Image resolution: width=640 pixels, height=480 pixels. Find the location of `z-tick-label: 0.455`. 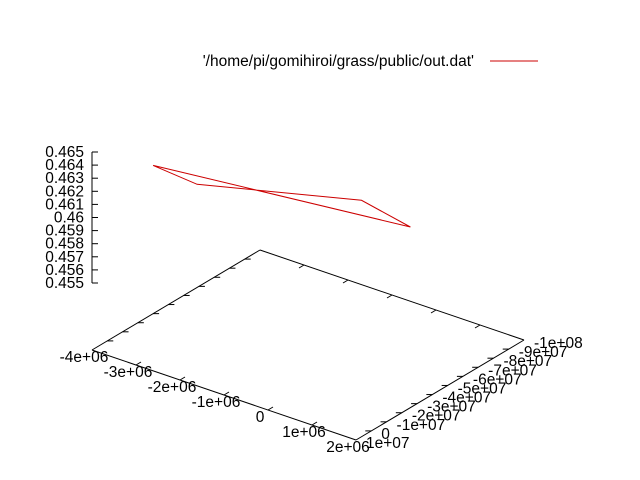

z-tick-label: 0.455 is located at coordinates (64, 283).